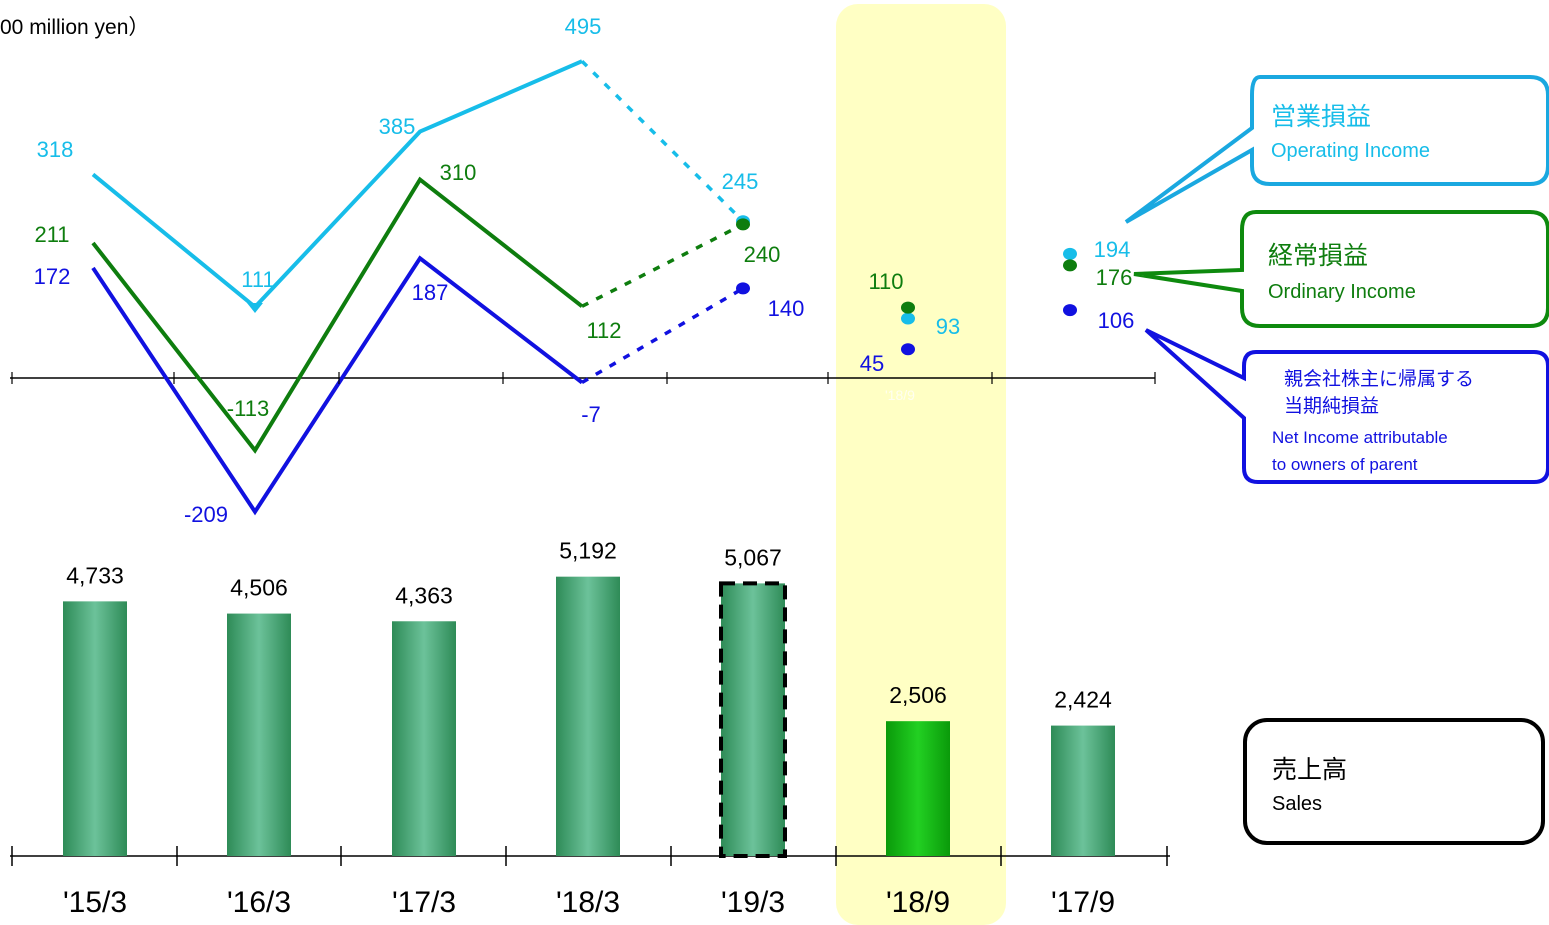  What do you see at coordinates (786, 308) in the screenshot?
I see `net-income-label: 140` at bounding box center [786, 308].